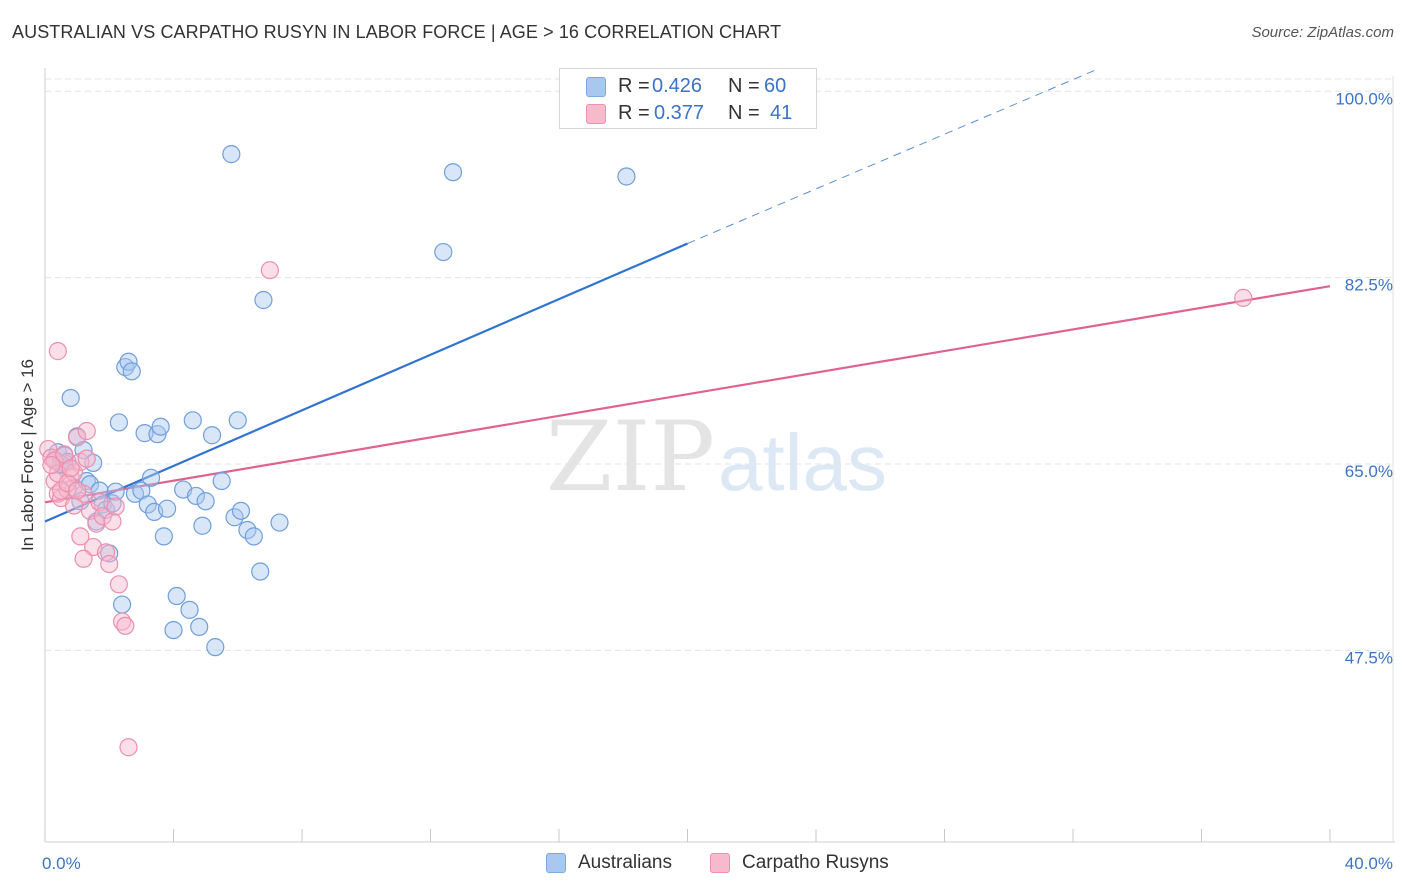 The width and height of the screenshot is (1406, 892). I want to click on stats-legend: R = 0.426 N = 60 R = 0.377 N = 41, so click(688, 98).